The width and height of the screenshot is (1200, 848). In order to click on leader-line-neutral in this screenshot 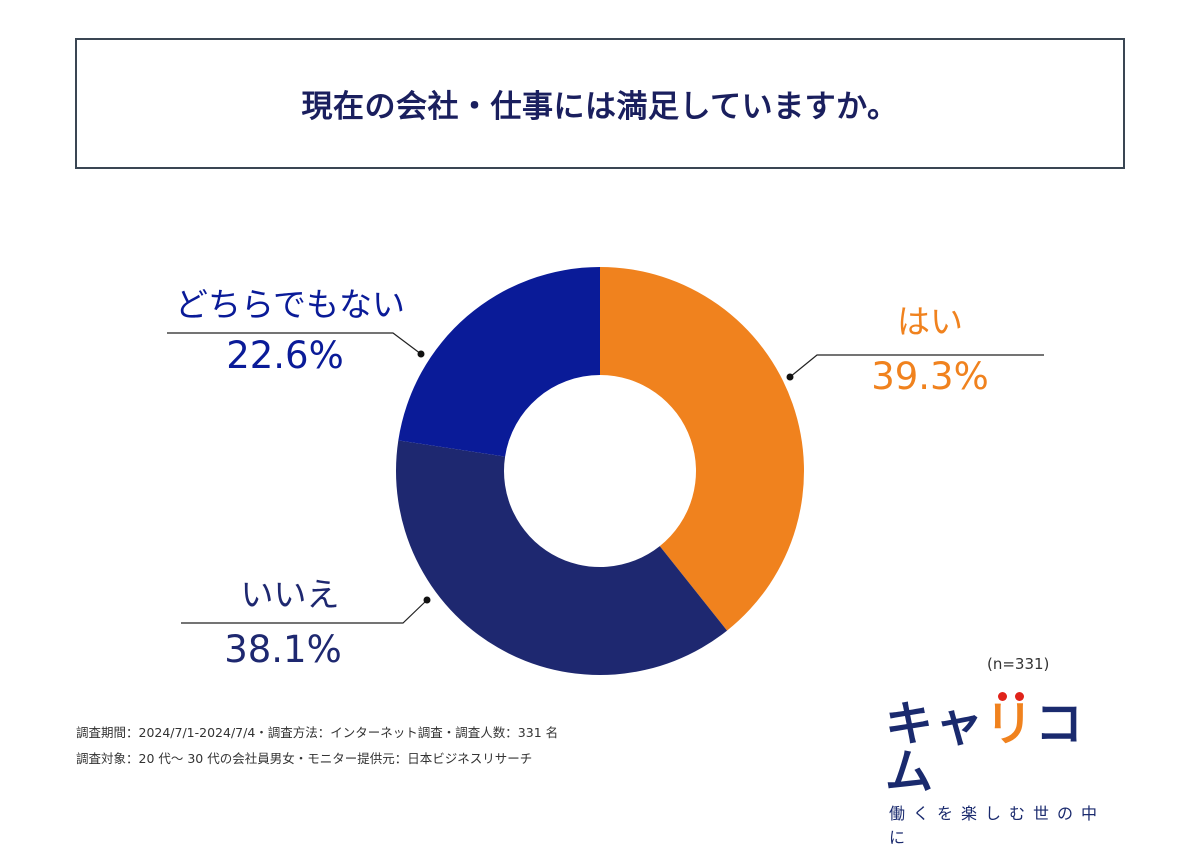, I will do `click(294, 343)`.